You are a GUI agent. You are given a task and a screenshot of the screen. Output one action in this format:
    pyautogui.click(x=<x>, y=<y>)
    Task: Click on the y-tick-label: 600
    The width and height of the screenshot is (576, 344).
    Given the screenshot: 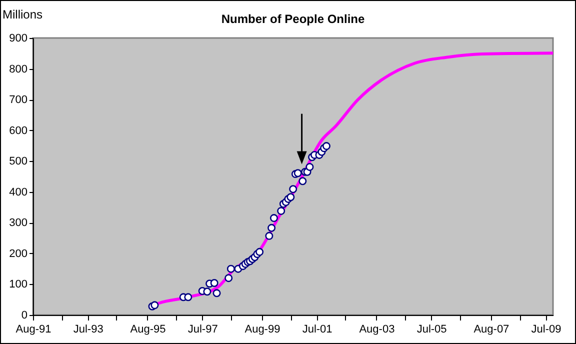 What is the action you would take?
    pyautogui.click(x=18, y=130)
    